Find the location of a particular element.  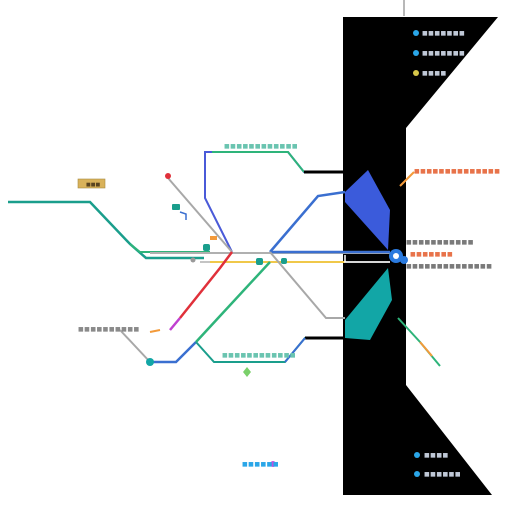

magenta-line is located at coordinates (175, 324).